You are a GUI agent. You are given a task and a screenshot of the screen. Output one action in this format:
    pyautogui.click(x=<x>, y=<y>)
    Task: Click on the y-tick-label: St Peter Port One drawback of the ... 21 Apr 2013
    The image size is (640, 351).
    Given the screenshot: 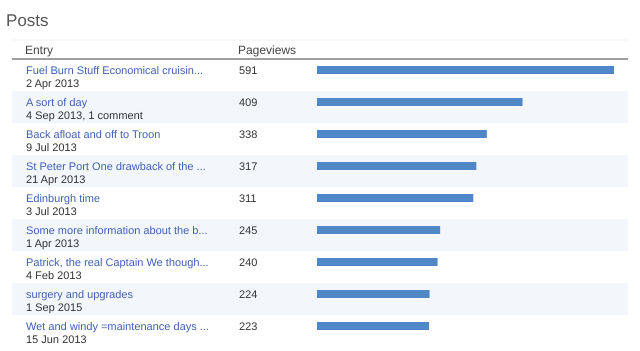 What is the action you would take?
    pyautogui.click(x=116, y=173)
    